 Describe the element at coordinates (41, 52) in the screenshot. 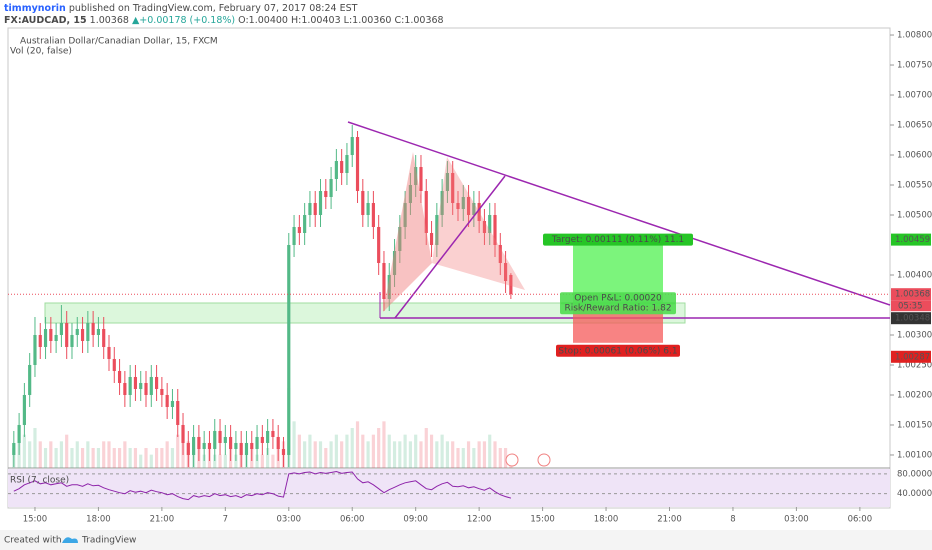

I see `volume-name: Vol (20, false)` at that location.